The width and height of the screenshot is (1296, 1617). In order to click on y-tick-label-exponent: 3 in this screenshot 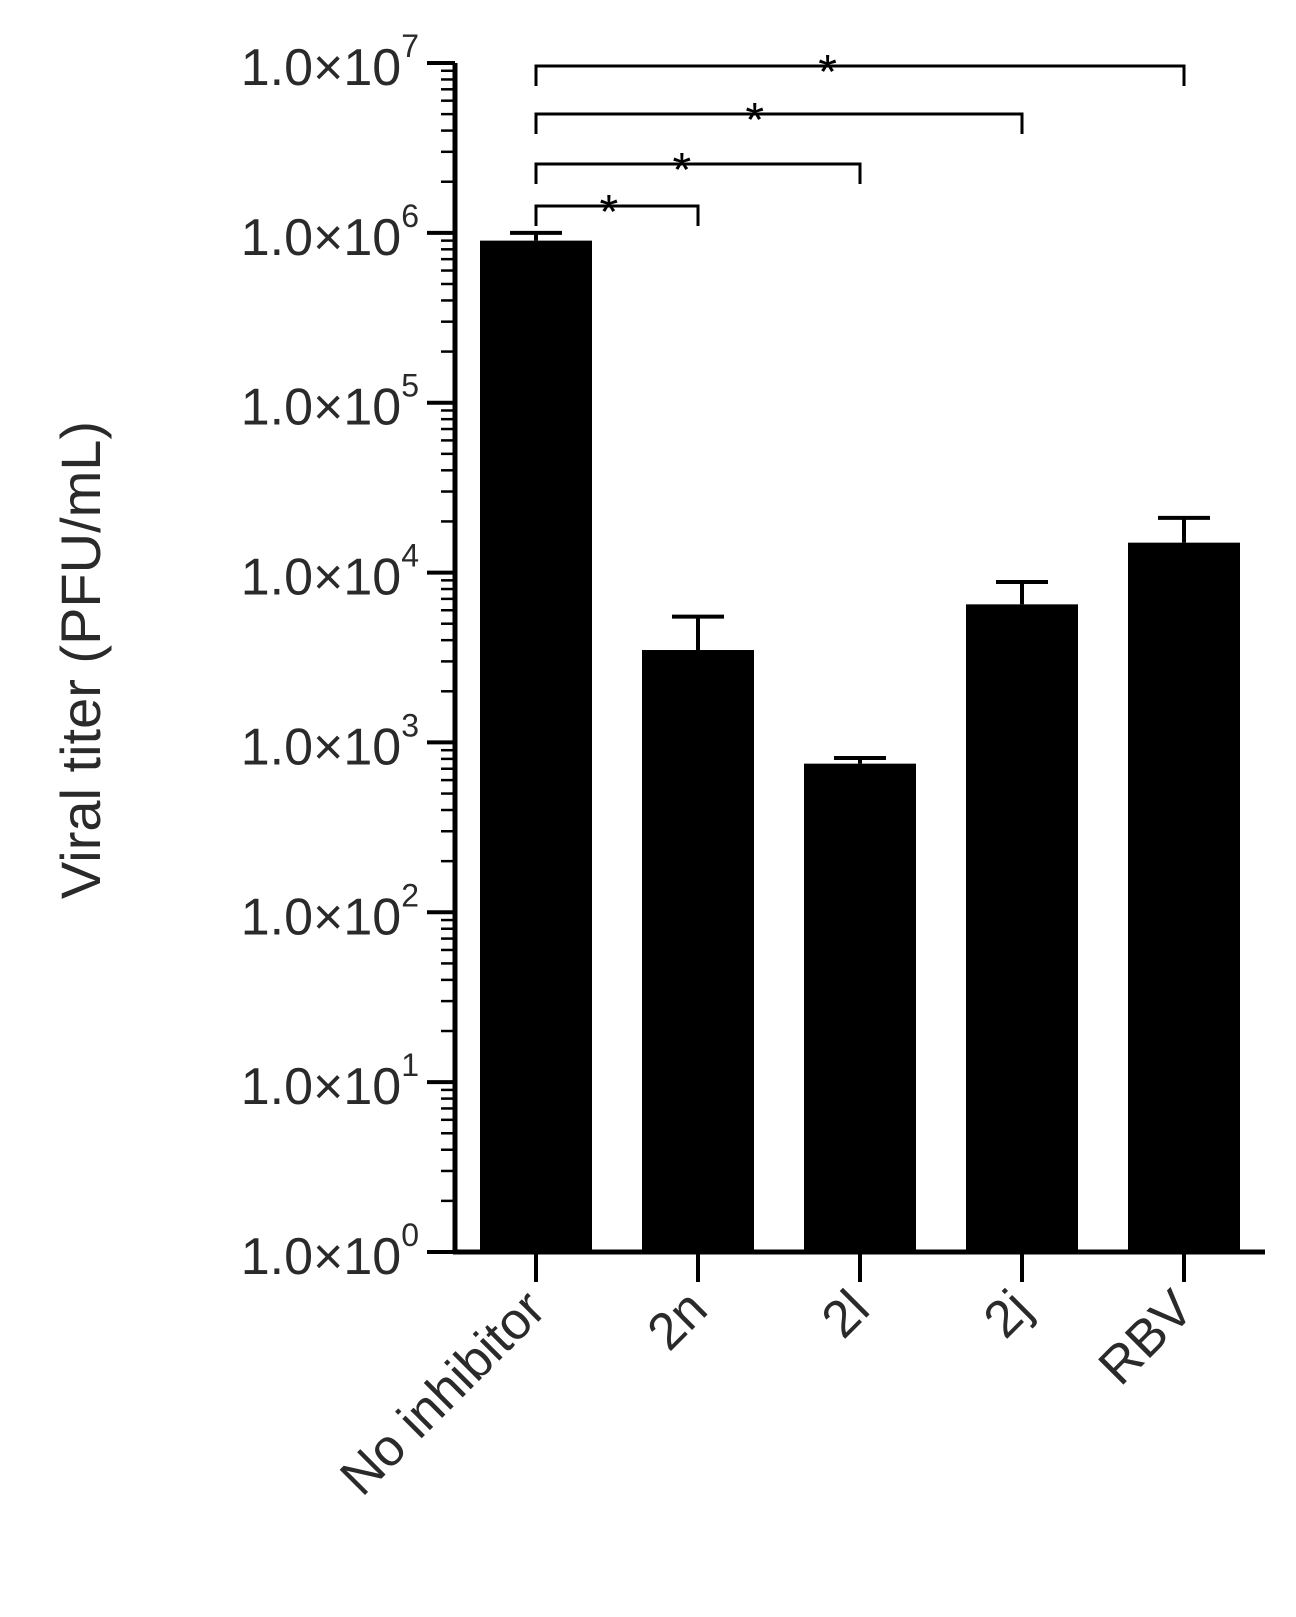, I will do `click(410, 725)`.